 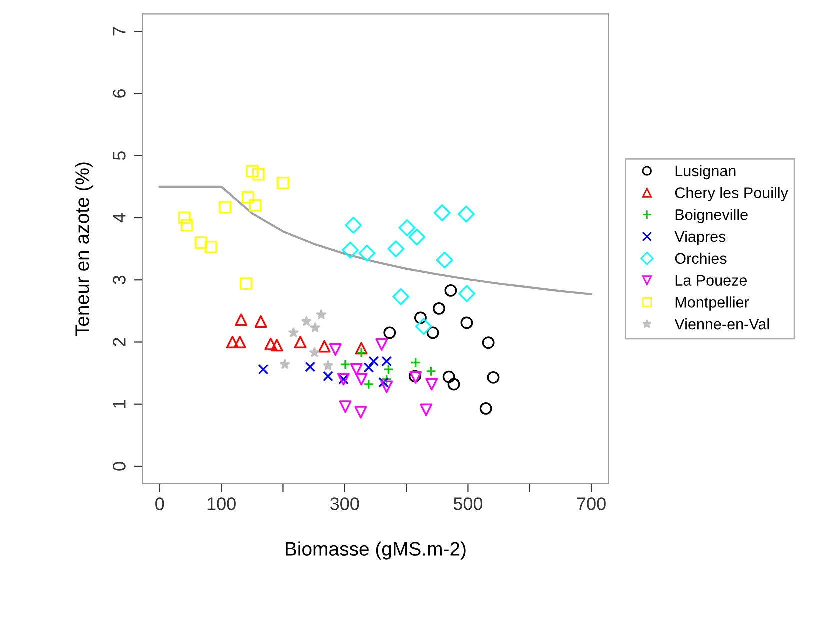 What do you see at coordinates (119, 342) in the screenshot?
I see `y-tick-label: 2` at bounding box center [119, 342].